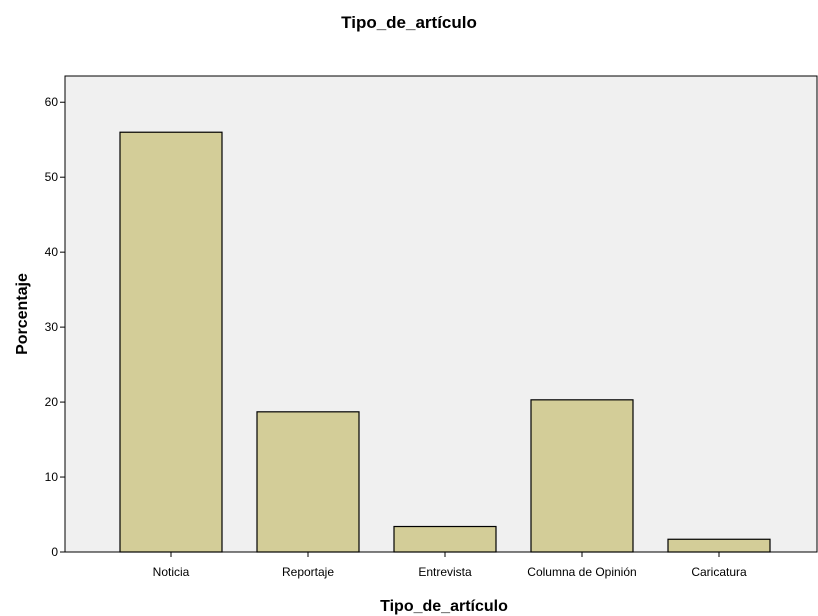  Describe the element at coordinates (445, 539) in the screenshot. I see `bar-entrevista` at that location.